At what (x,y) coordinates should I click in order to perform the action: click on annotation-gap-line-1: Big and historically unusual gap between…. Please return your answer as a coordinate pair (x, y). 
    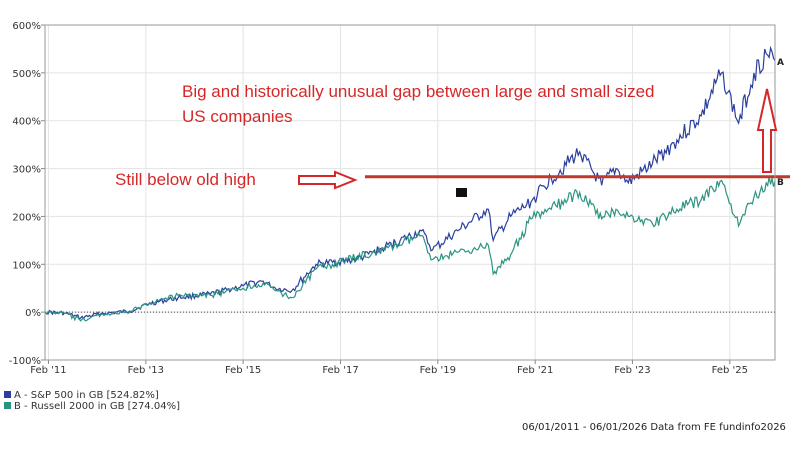
    Looking at the image, I should click on (418, 91).